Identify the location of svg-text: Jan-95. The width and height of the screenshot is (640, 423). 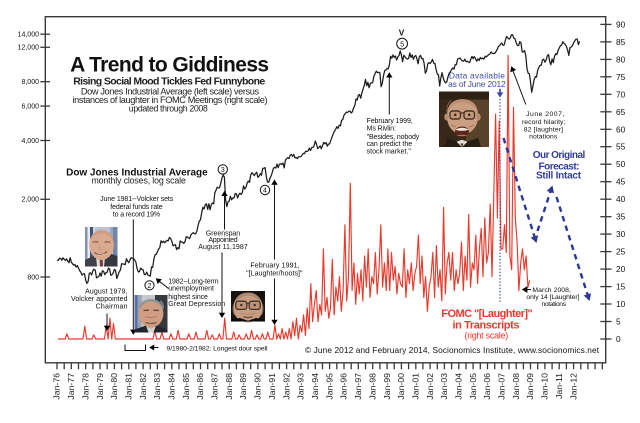
(329, 386).